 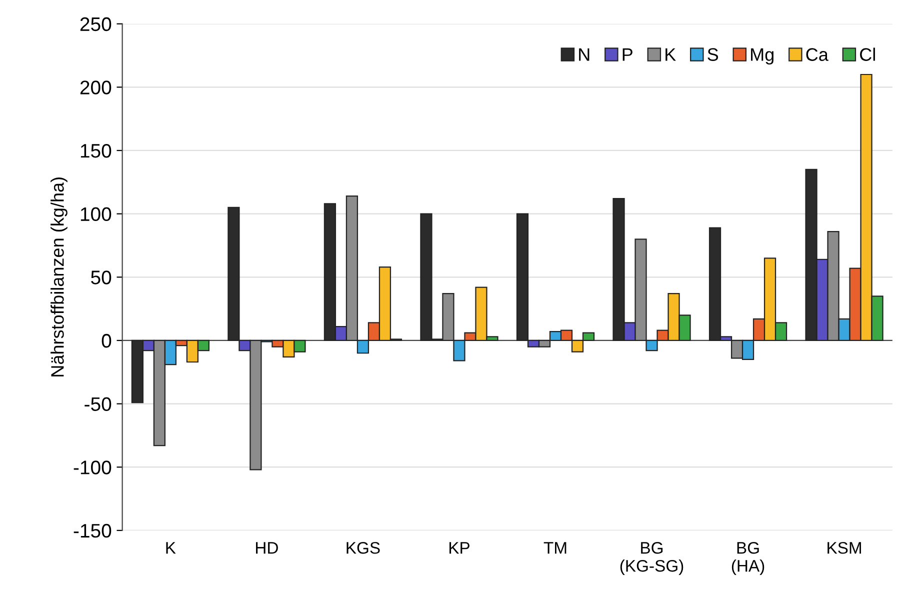 I want to click on y-tick-label: 250, so click(x=96, y=24).